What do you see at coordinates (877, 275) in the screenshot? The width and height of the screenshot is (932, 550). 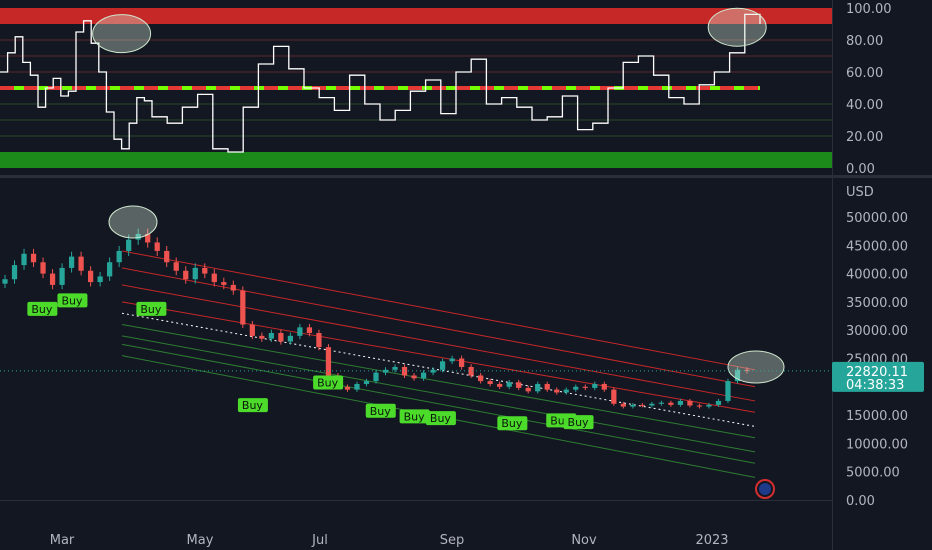 I see `price-tick-label: 40000.00` at bounding box center [877, 275].